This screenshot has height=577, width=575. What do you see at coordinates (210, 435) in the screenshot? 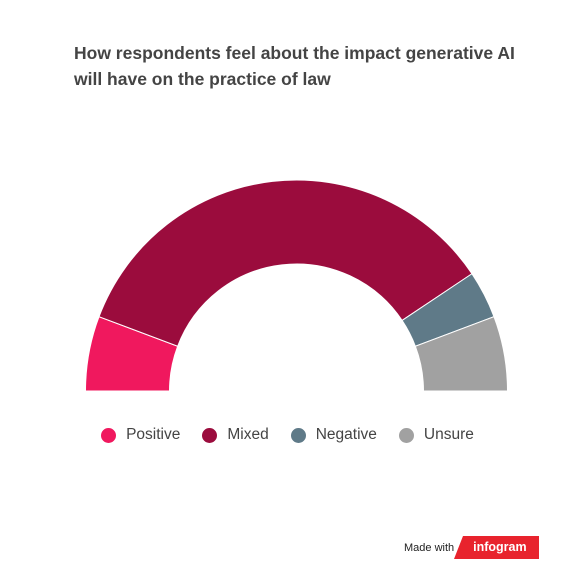
I see `legend-swatch-mixed` at bounding box center [210, 435].